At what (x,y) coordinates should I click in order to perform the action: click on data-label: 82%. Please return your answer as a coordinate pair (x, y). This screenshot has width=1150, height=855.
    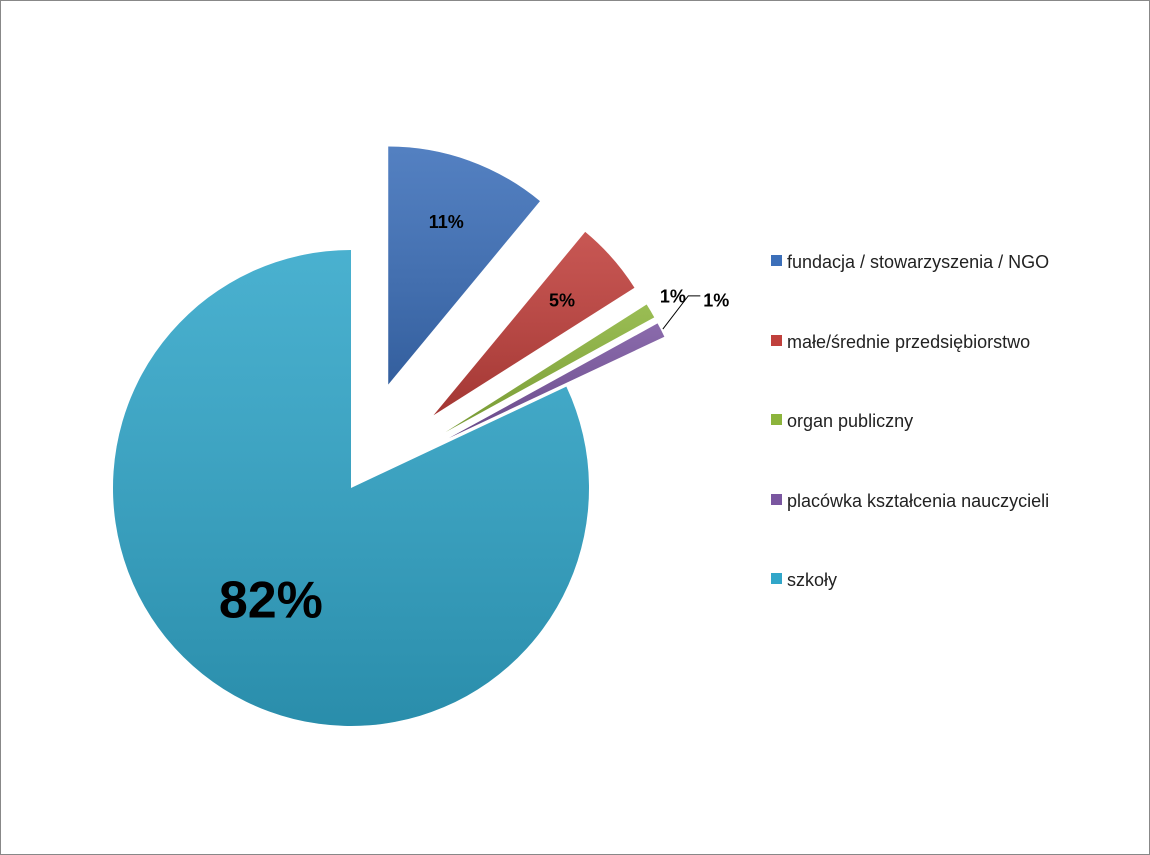
    Looking at the image, I should click on (271, 600).